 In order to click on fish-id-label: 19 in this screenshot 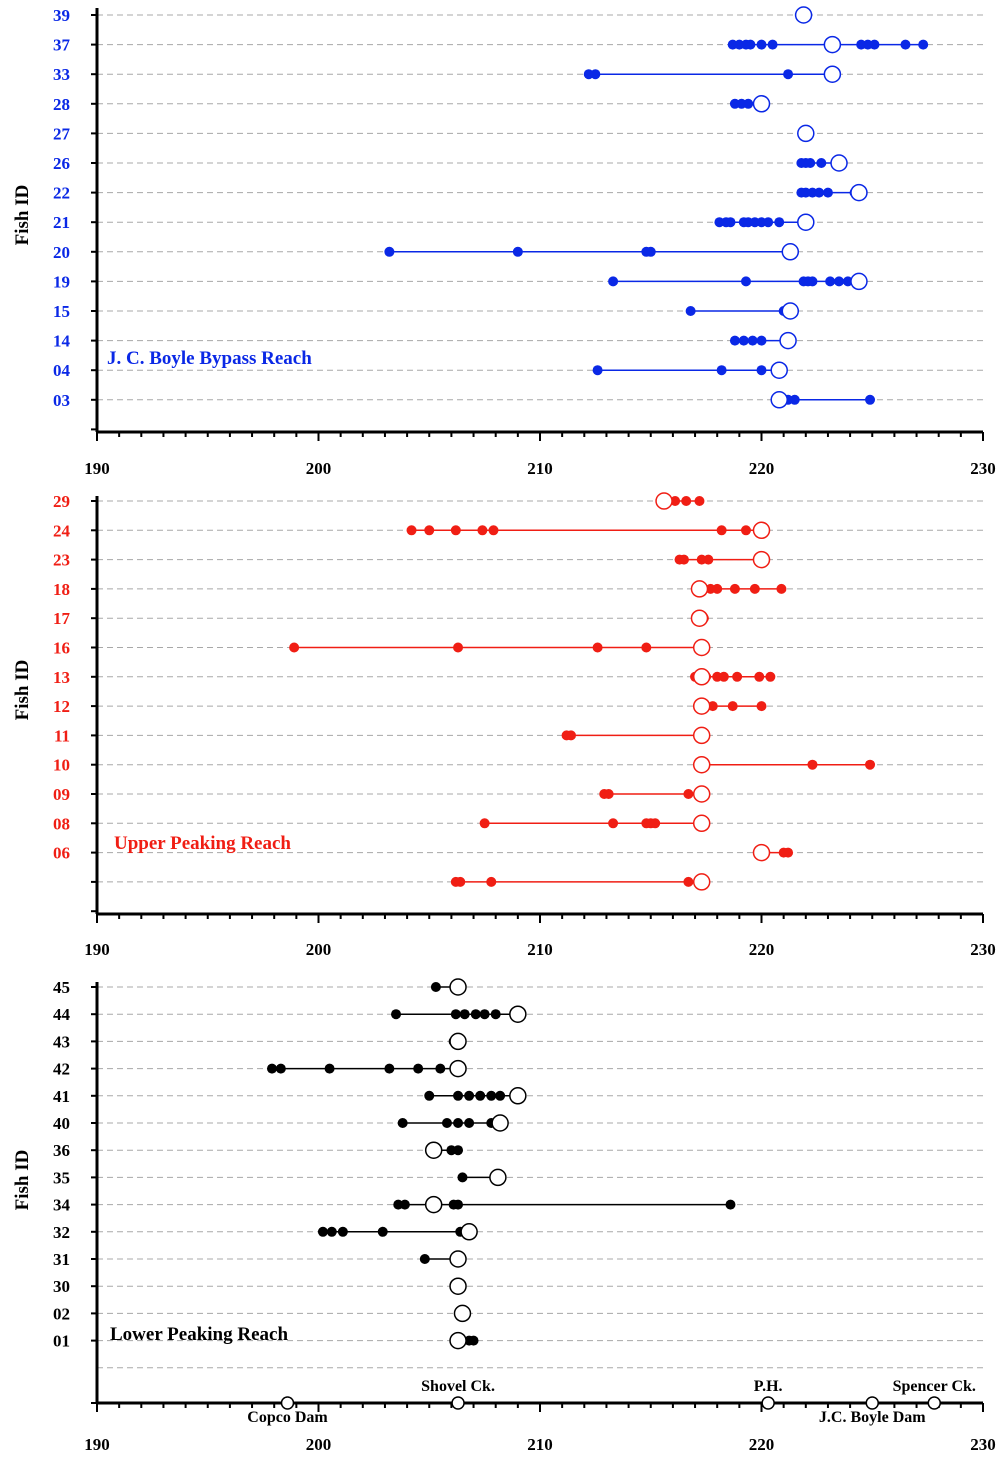, I will do `click(61, 281)`.